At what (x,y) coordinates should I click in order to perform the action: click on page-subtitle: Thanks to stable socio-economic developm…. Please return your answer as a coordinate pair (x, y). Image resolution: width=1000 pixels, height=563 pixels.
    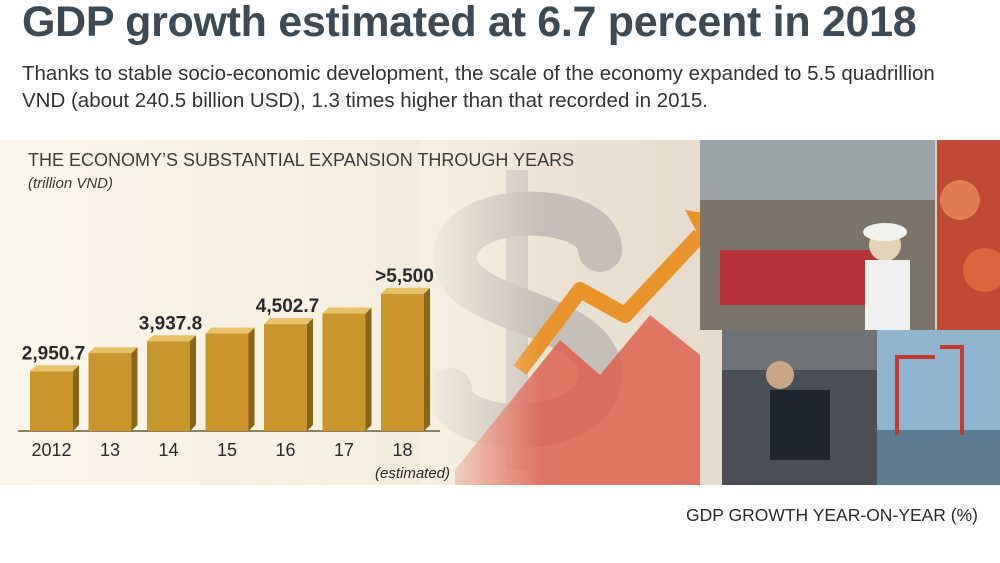
    Looking at the image, I should click on (478, 87).